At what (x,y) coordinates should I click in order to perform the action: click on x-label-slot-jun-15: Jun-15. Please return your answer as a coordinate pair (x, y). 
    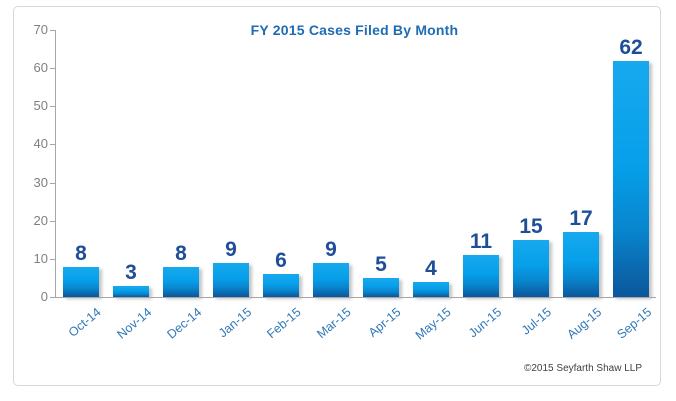
    Looking at the image, I should click on (481, 335).